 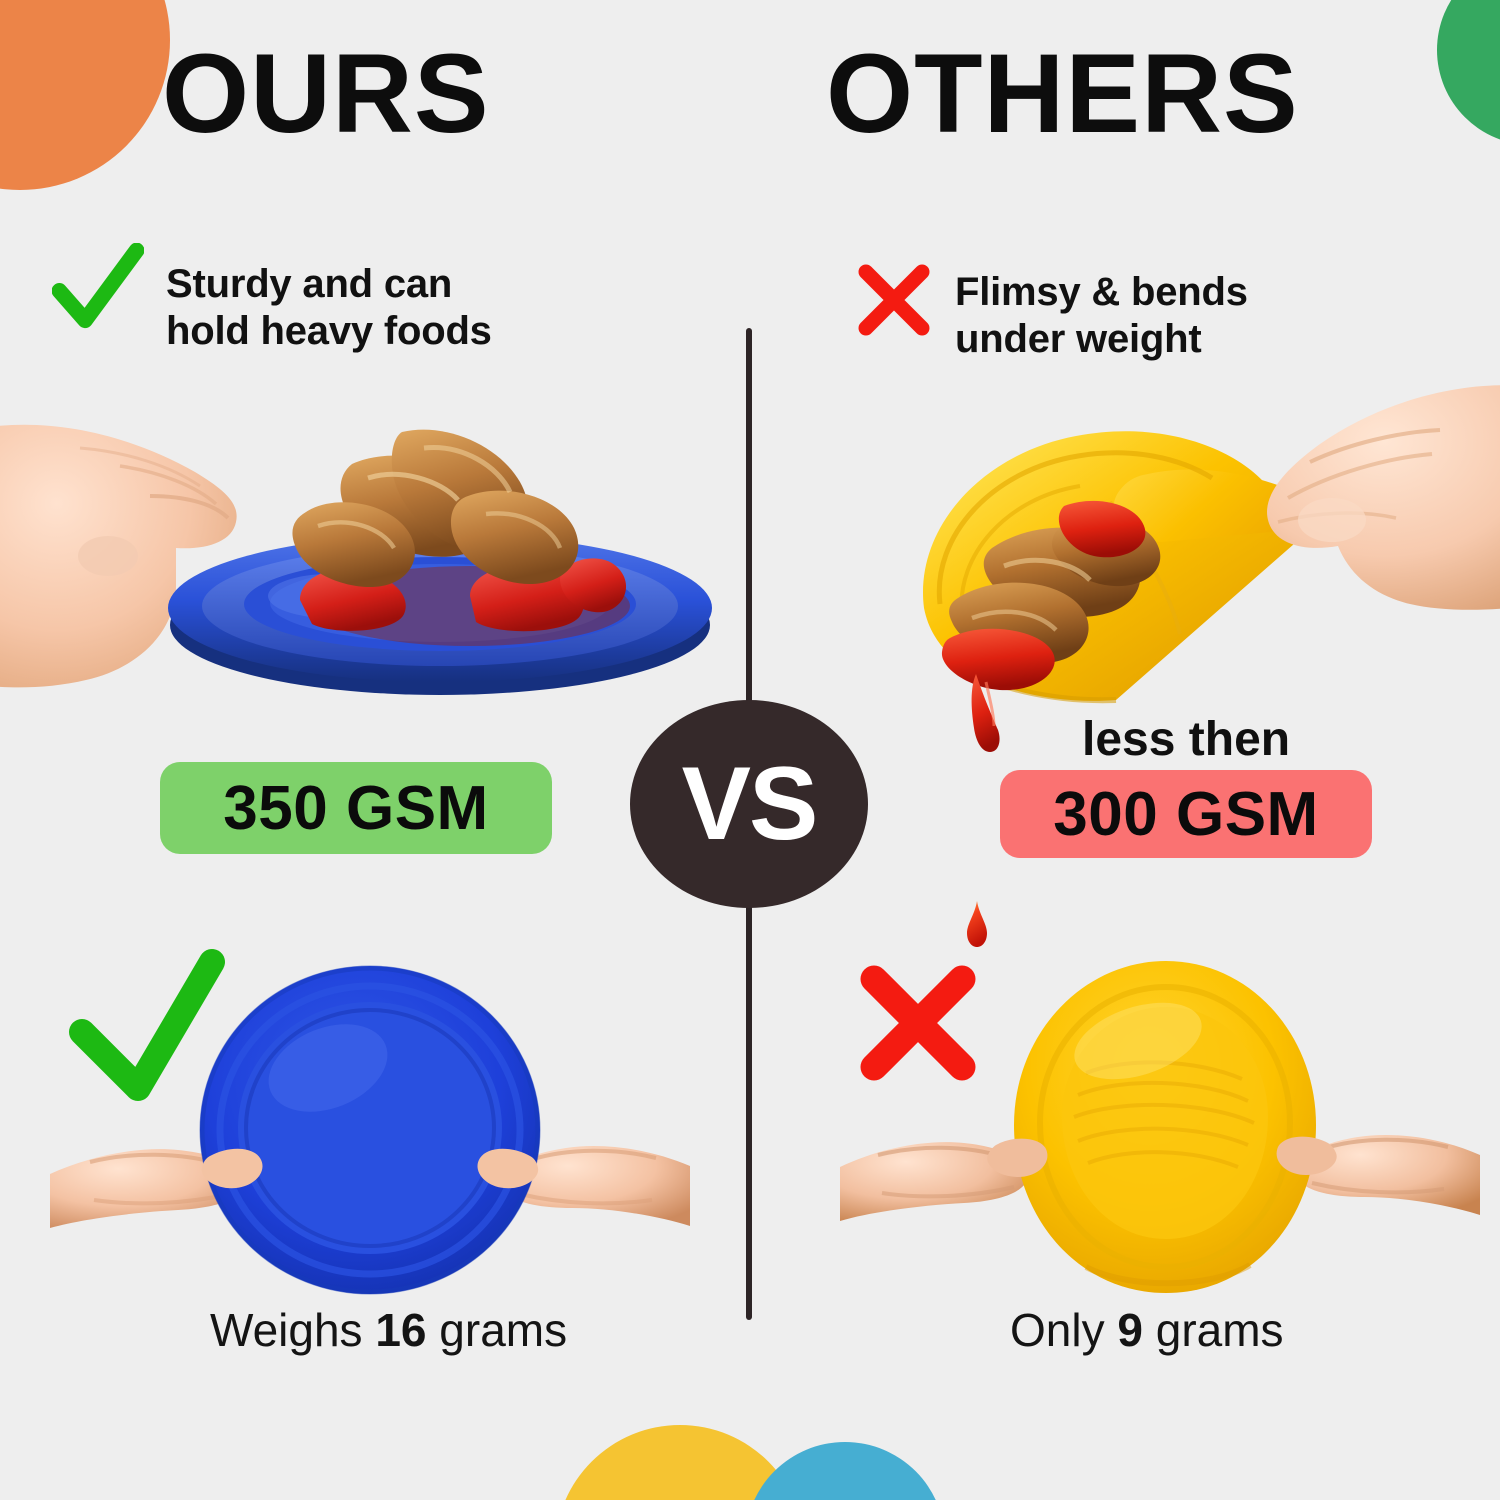 What do you see at coordinates (497, 1330) in the screenshot?
I see `caption-ours-suffix: grams` at bounding box center [497, 1330].